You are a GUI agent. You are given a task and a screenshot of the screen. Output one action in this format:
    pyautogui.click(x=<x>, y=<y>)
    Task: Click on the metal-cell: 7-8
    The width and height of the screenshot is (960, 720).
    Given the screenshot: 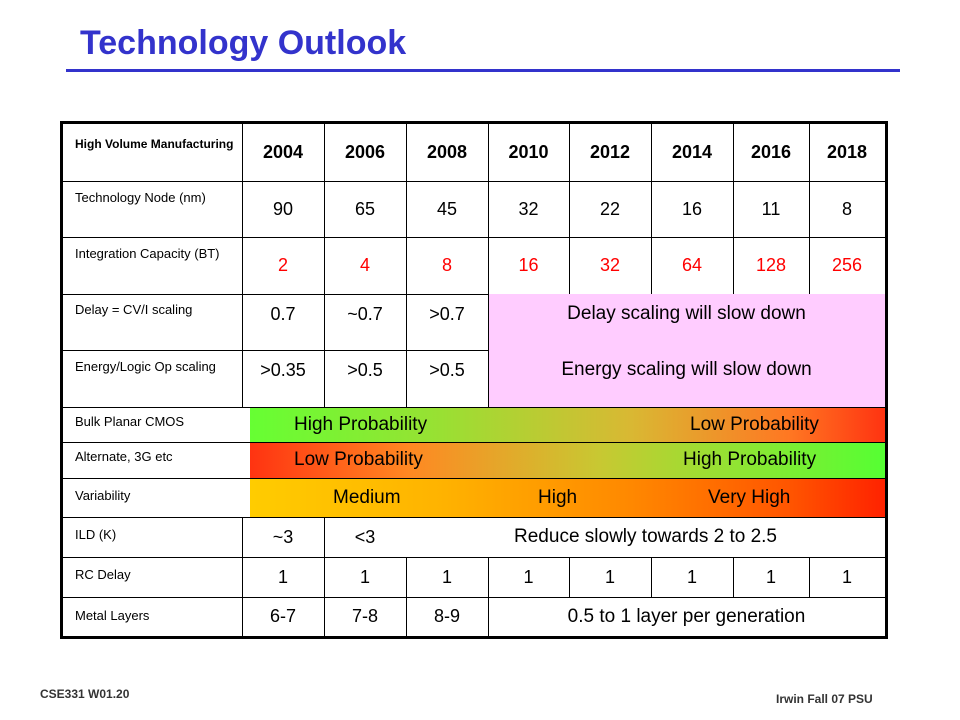 What is the action you would take?
    pyautogui.click(x=364, y=616)
    